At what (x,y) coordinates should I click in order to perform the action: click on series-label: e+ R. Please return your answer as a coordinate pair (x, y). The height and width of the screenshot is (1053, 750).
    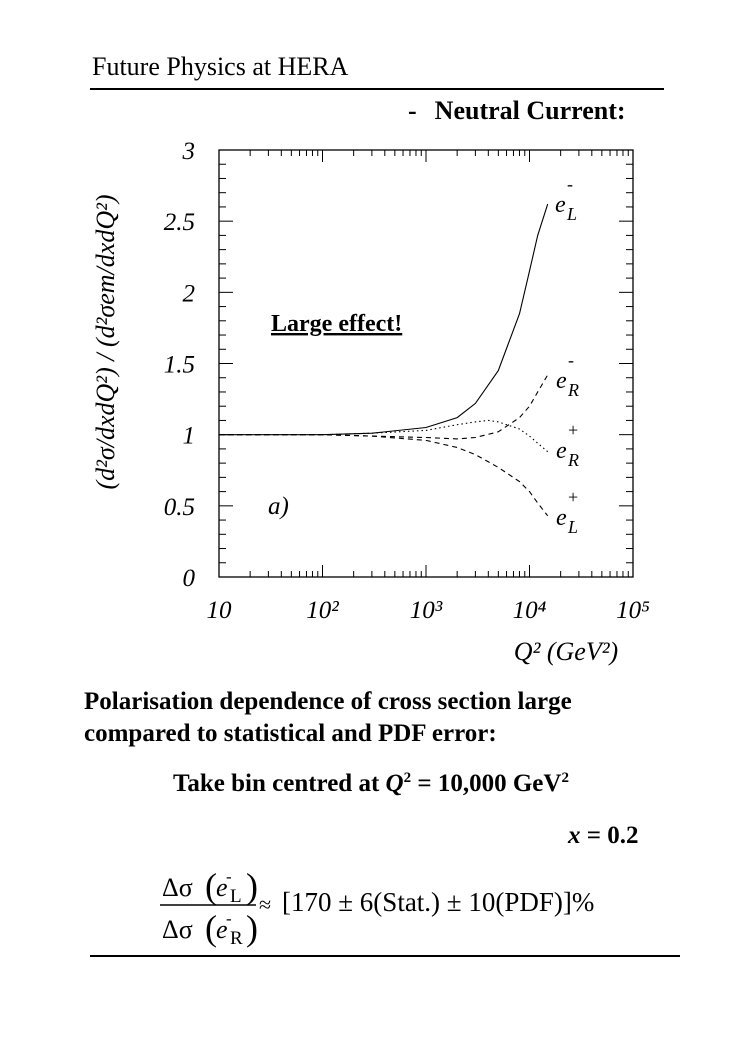
    Looking at the image, I should click on (567, 445).